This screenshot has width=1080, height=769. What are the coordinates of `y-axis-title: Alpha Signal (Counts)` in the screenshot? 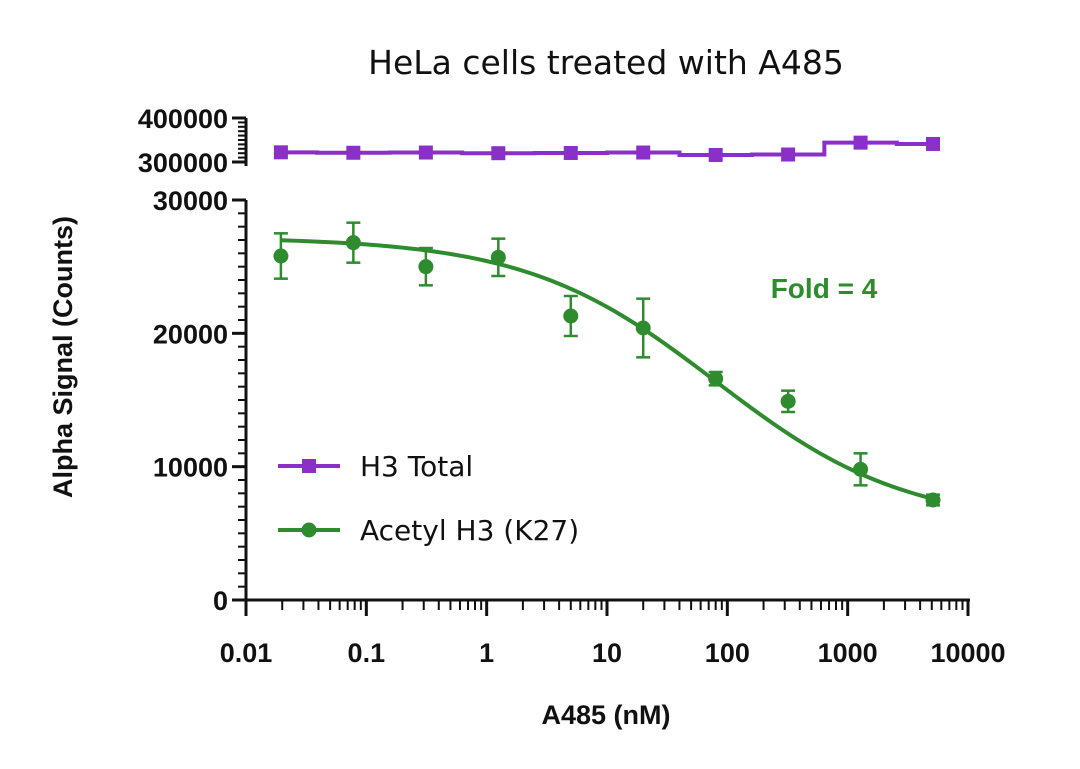 It's located at (63, 357).